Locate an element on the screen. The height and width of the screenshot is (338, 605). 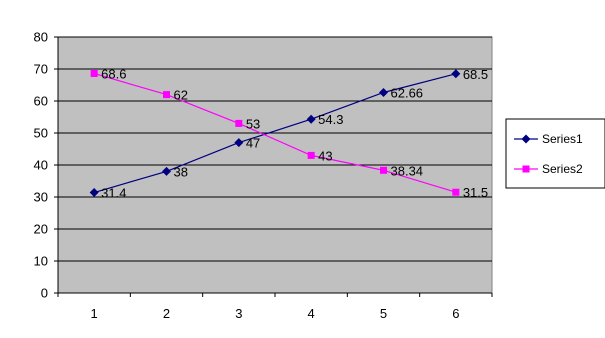
x-tick-label: 1 is located at coordinates (94, 313).